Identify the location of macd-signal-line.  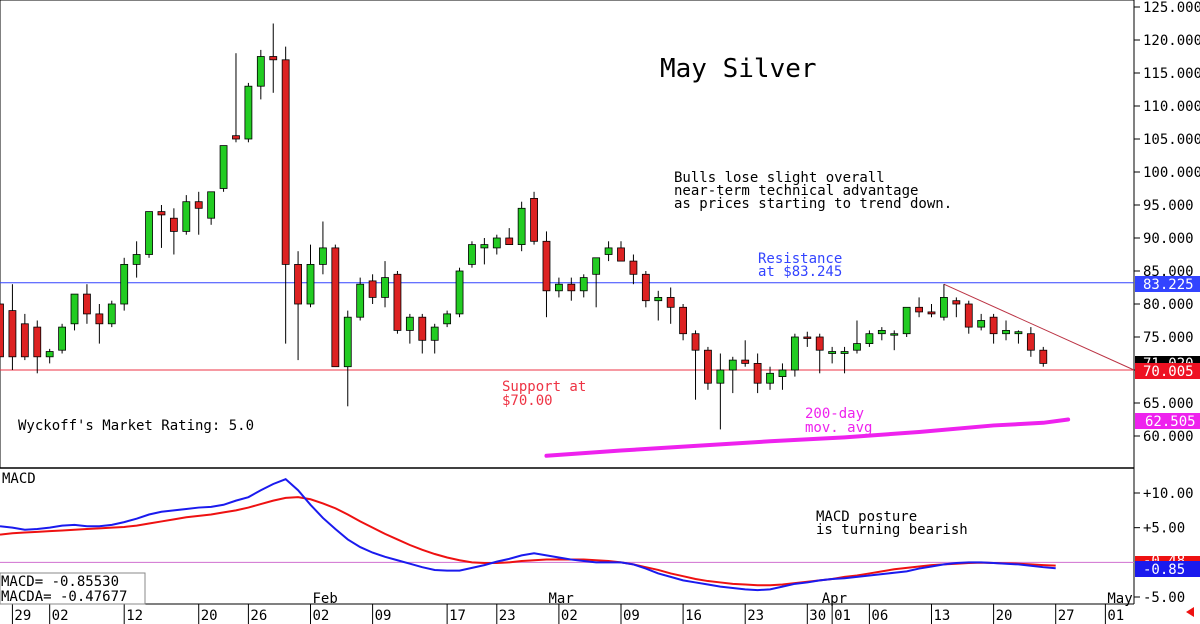
(528, 541).